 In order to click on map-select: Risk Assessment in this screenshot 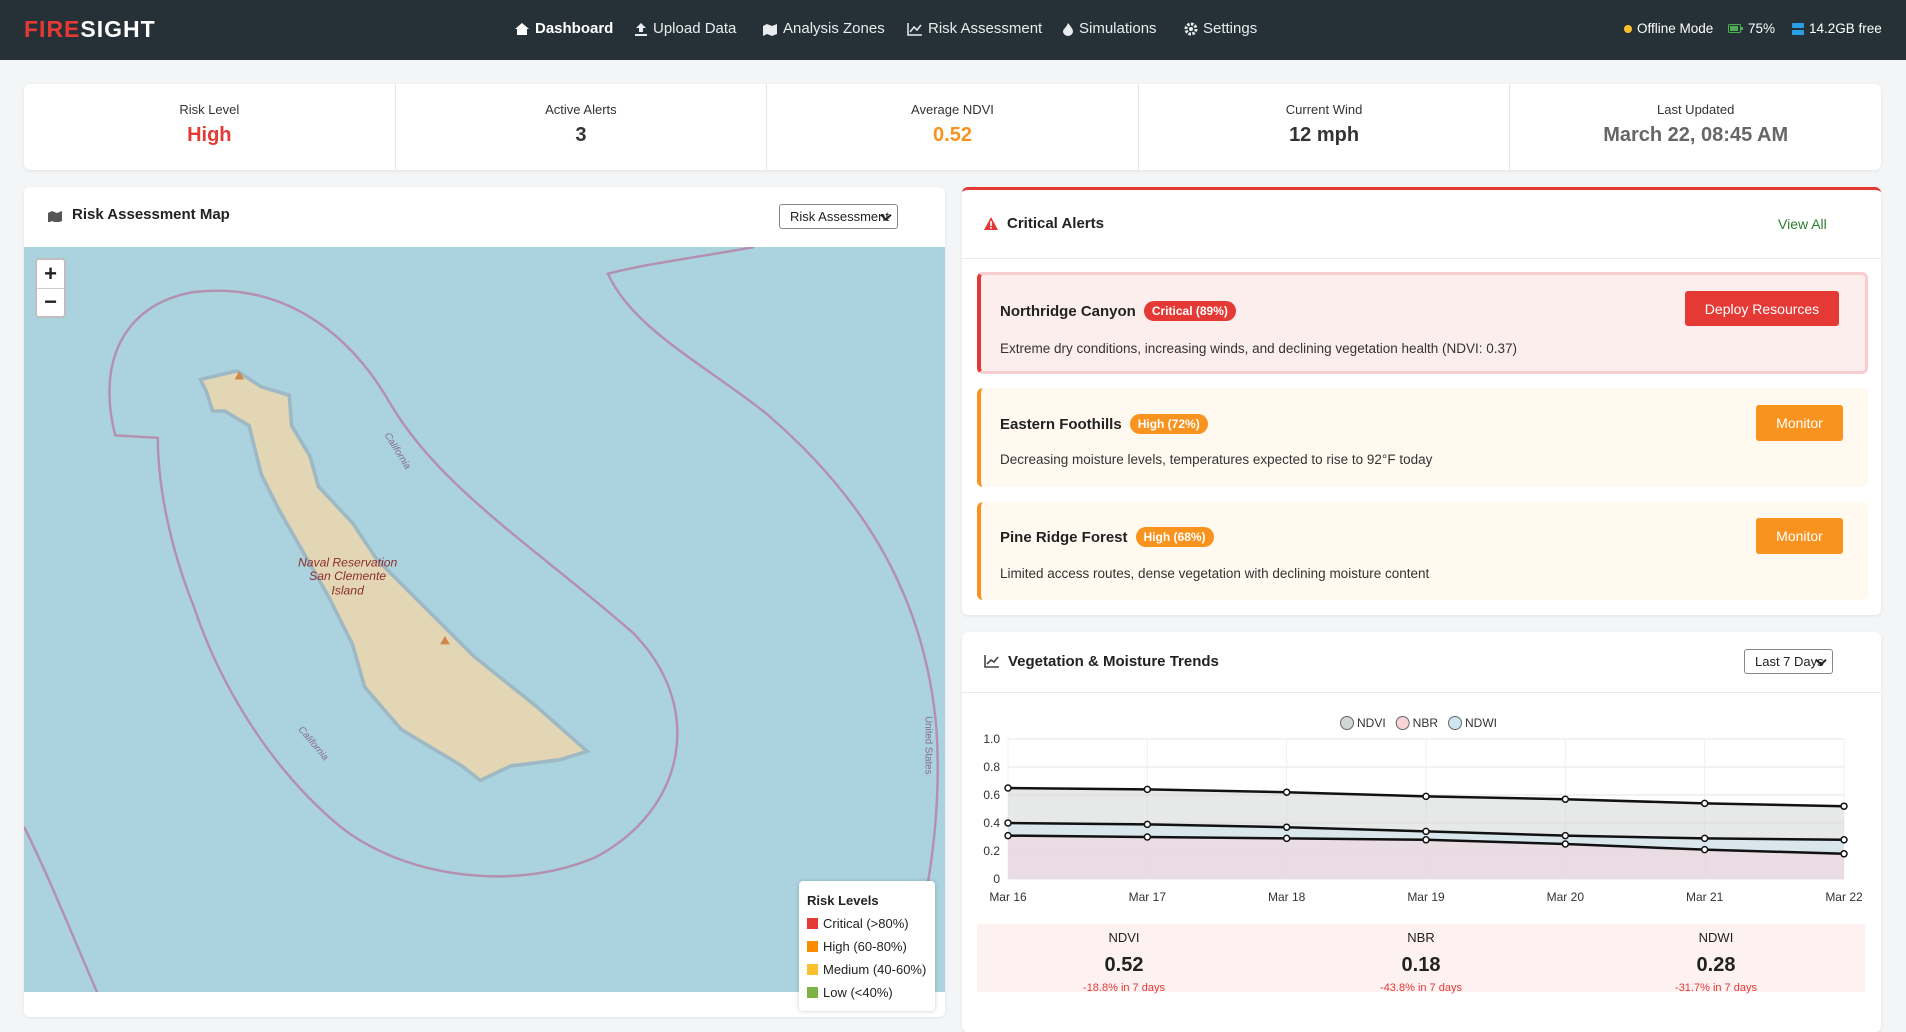, I will do `click(838, 216)`.